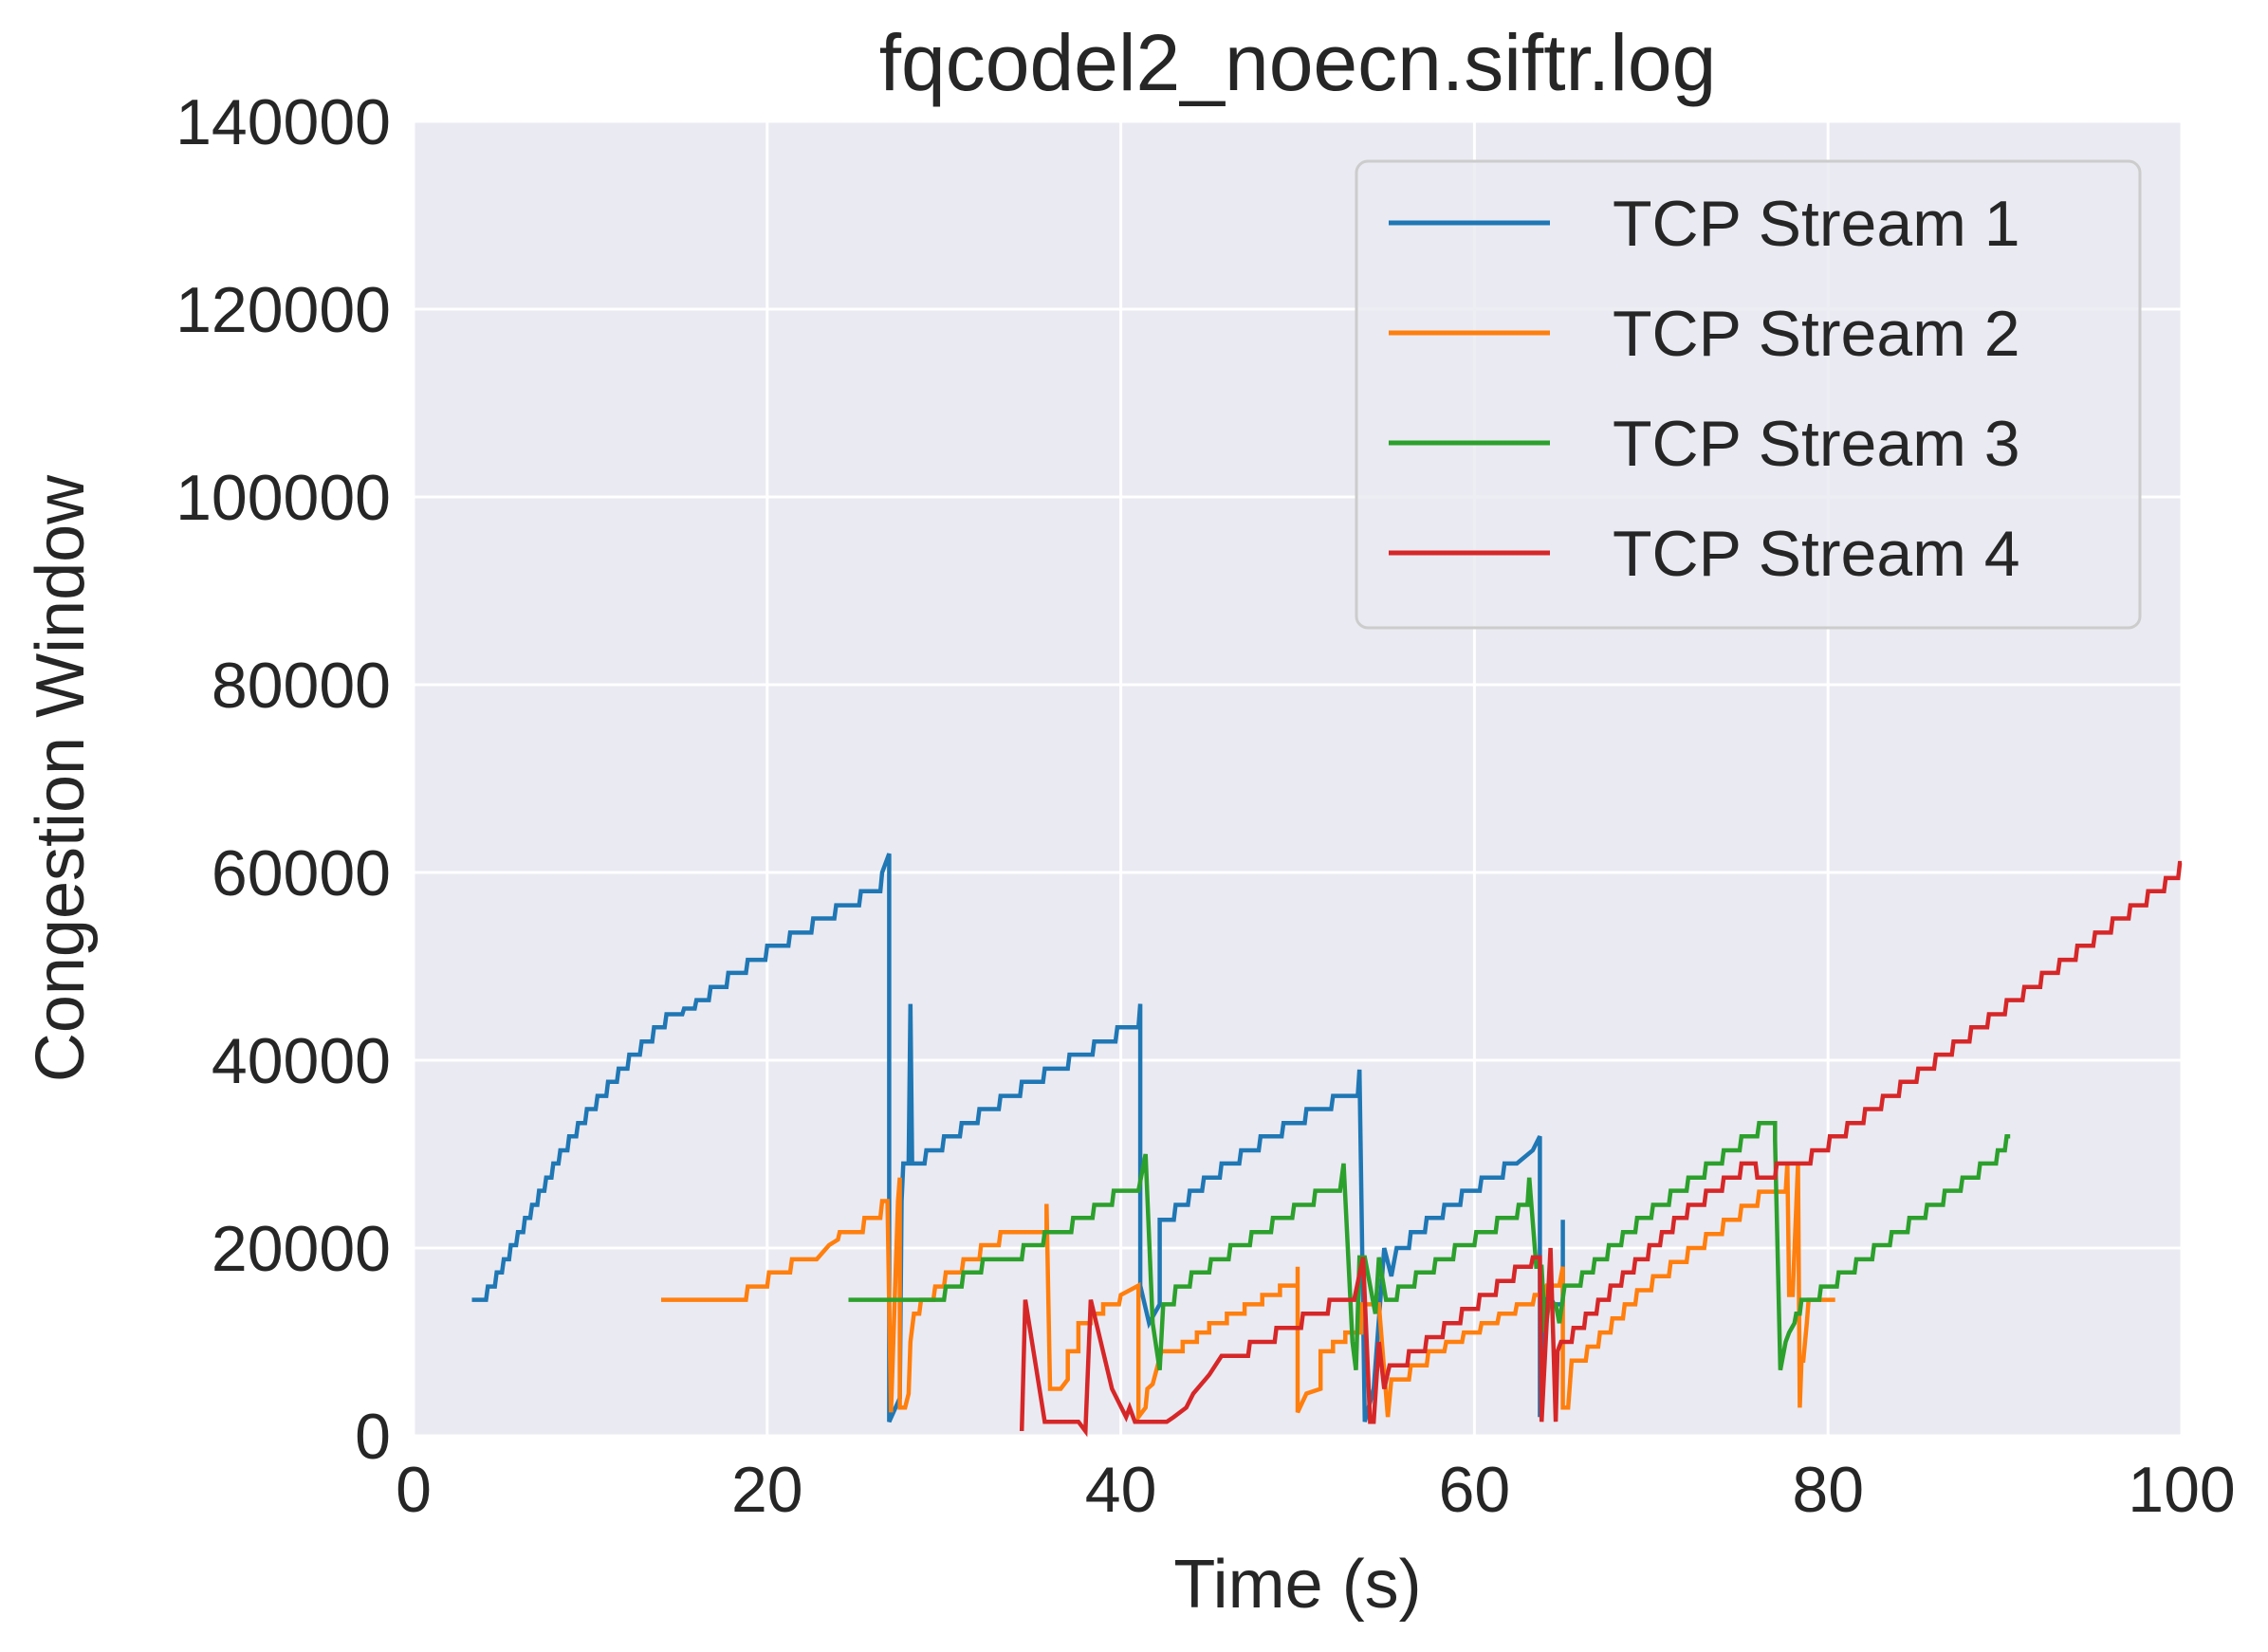 The image size is (2268, 1652). Describe the element at coordinates (301, 1061) in the screenshot. I see `y-tick-label: 40000` at that location.